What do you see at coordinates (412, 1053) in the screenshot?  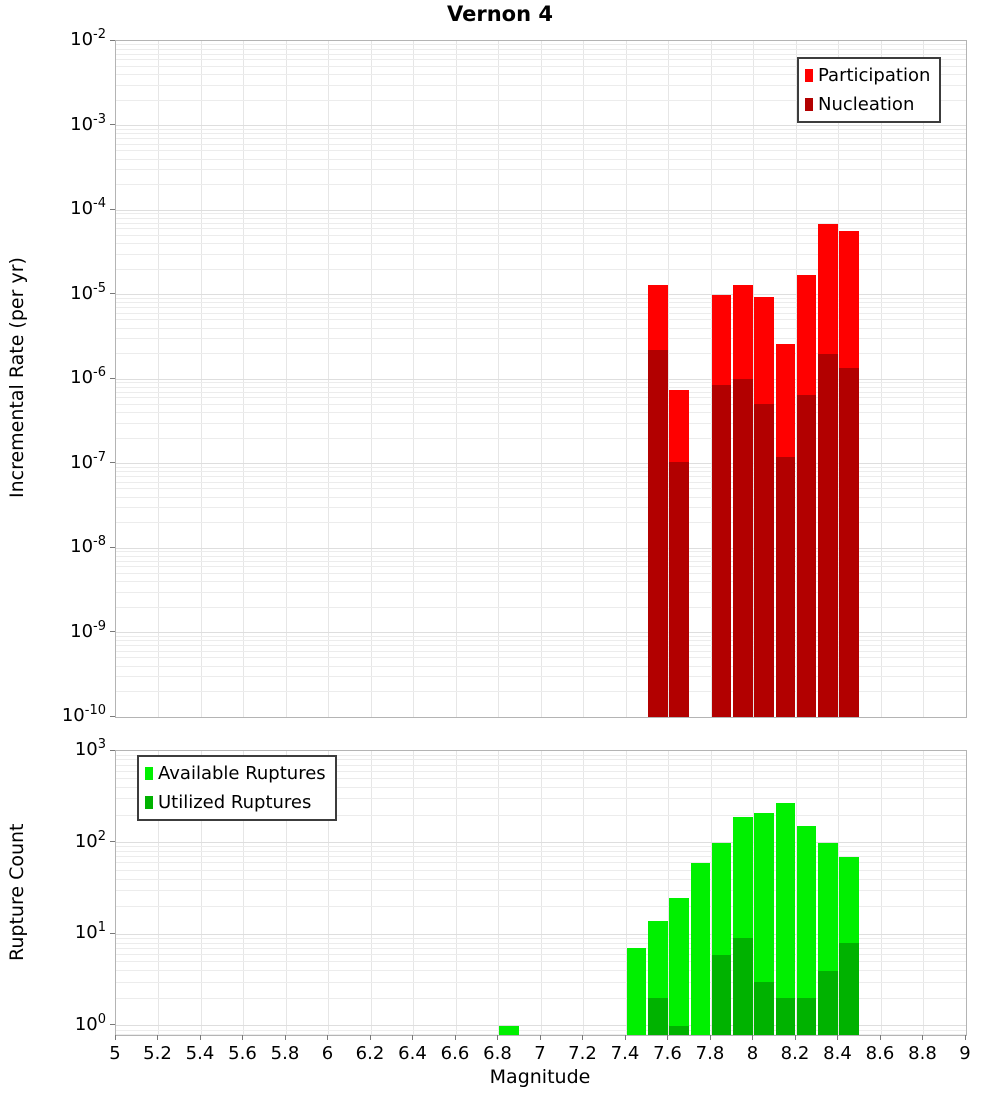 I see `x-tick-label: 6.4` at bounding box center [412, 1053].